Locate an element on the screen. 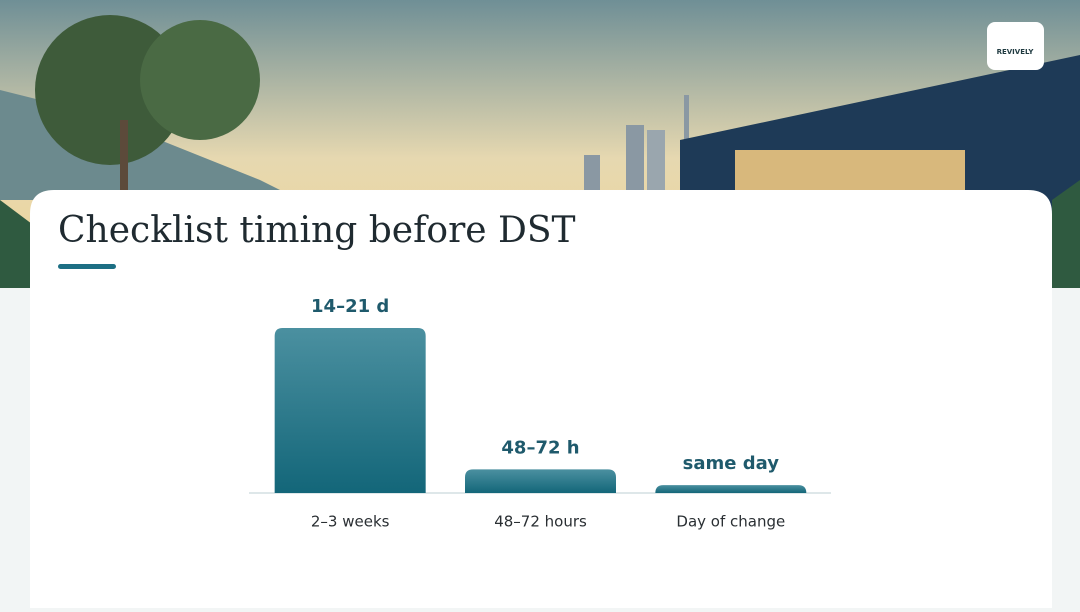 Image resolution: width=1080 pixels, height=612 pixels. title-underline is located at coordinates (87, 266).